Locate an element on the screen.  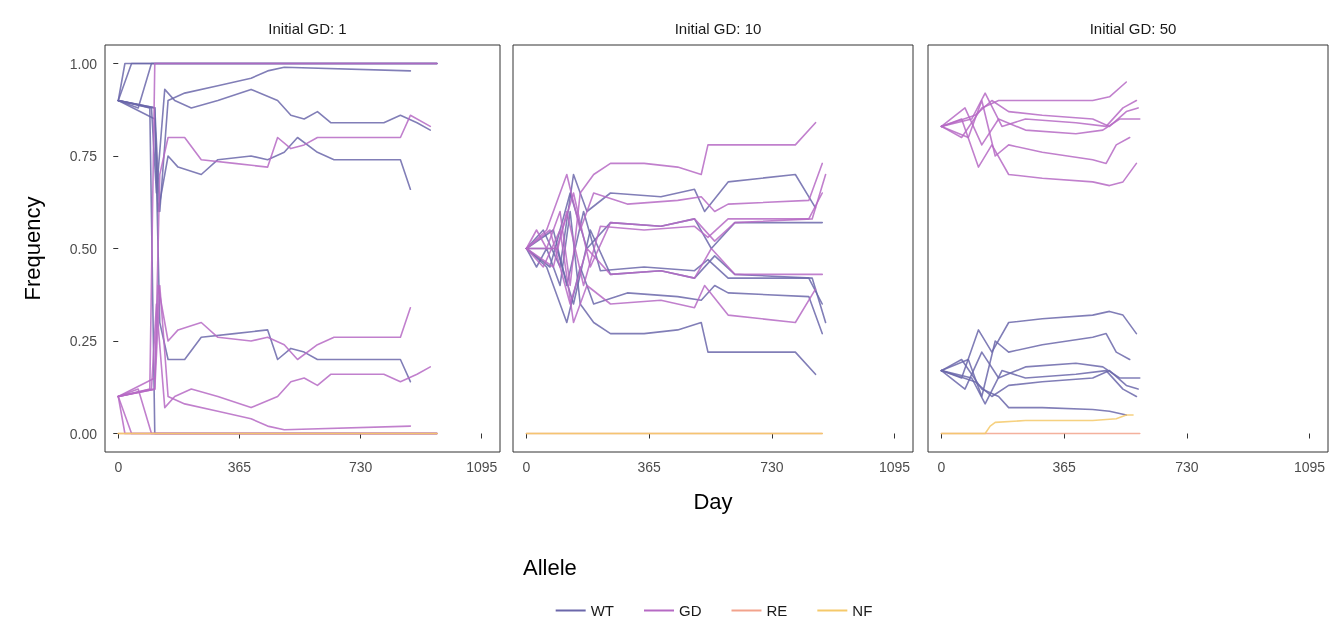
y-tick-label: 0.50 is located at coordinates (83, 248).